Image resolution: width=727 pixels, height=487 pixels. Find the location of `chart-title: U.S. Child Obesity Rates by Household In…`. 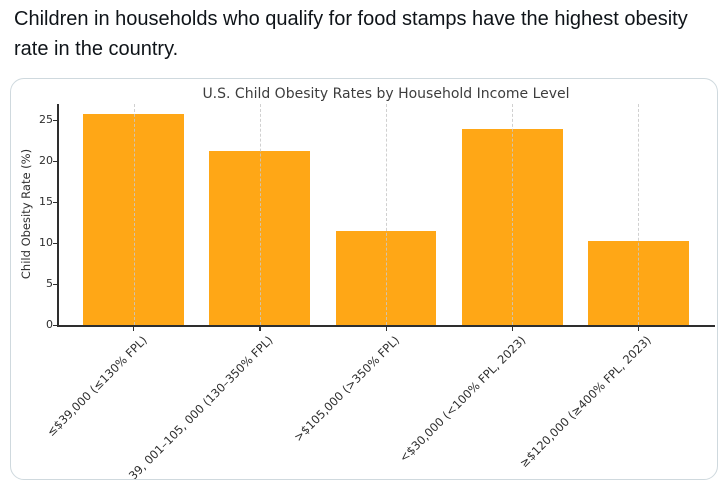

chart-title: U.S. Child Obesity Rates by Household In… is located at coordinates (386, 94).